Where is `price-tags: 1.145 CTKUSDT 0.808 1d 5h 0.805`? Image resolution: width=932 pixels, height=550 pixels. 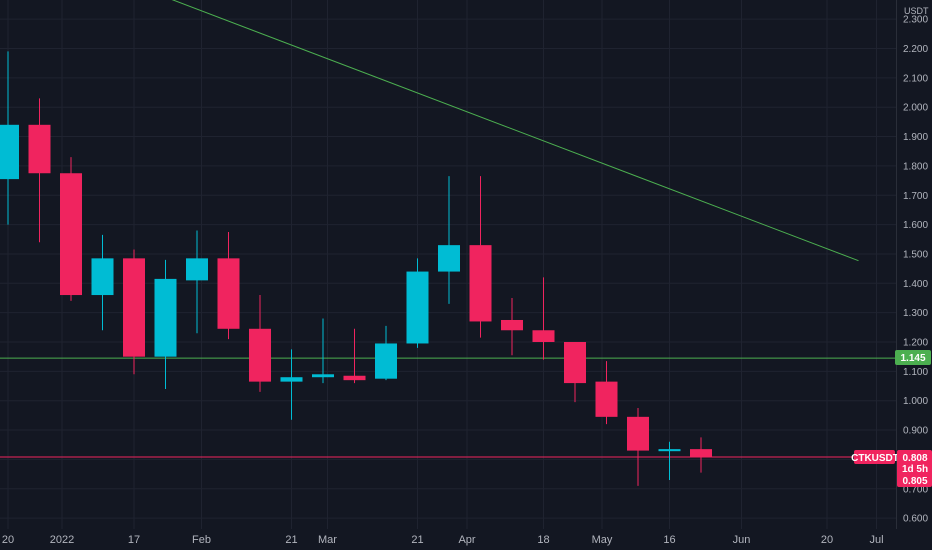 price-tags: 1.145 CTKUSDT 0.808 1d 5h 0.805 is located at coordinates (891, 418).